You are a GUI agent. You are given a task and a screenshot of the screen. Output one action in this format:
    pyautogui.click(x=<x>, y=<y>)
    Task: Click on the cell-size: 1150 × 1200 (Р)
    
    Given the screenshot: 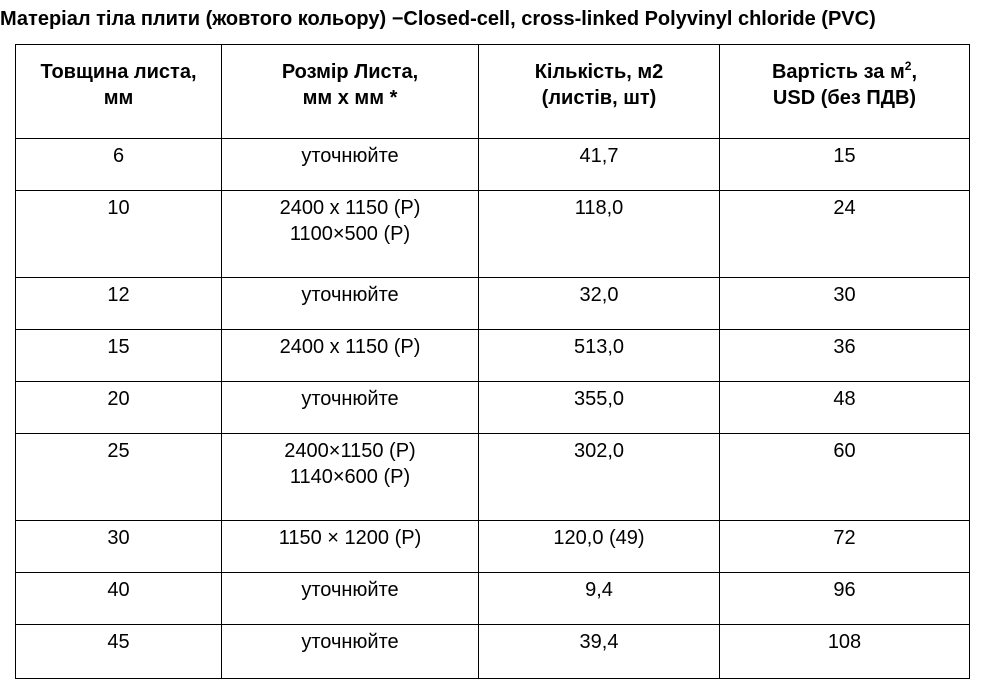 What is the action you would take?
    pyautogui.click(x=350, y=546)
    